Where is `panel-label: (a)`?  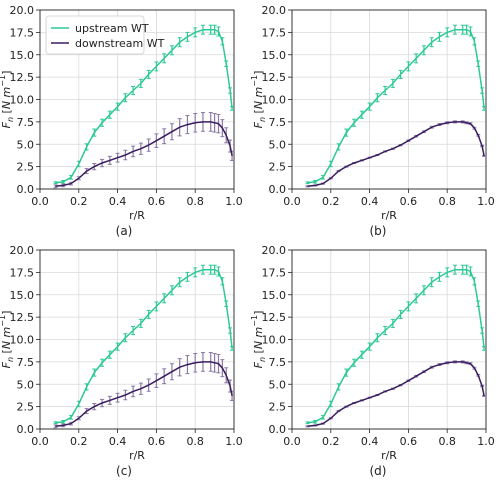
panel-label: (a) is located at coordinates (124, 231).